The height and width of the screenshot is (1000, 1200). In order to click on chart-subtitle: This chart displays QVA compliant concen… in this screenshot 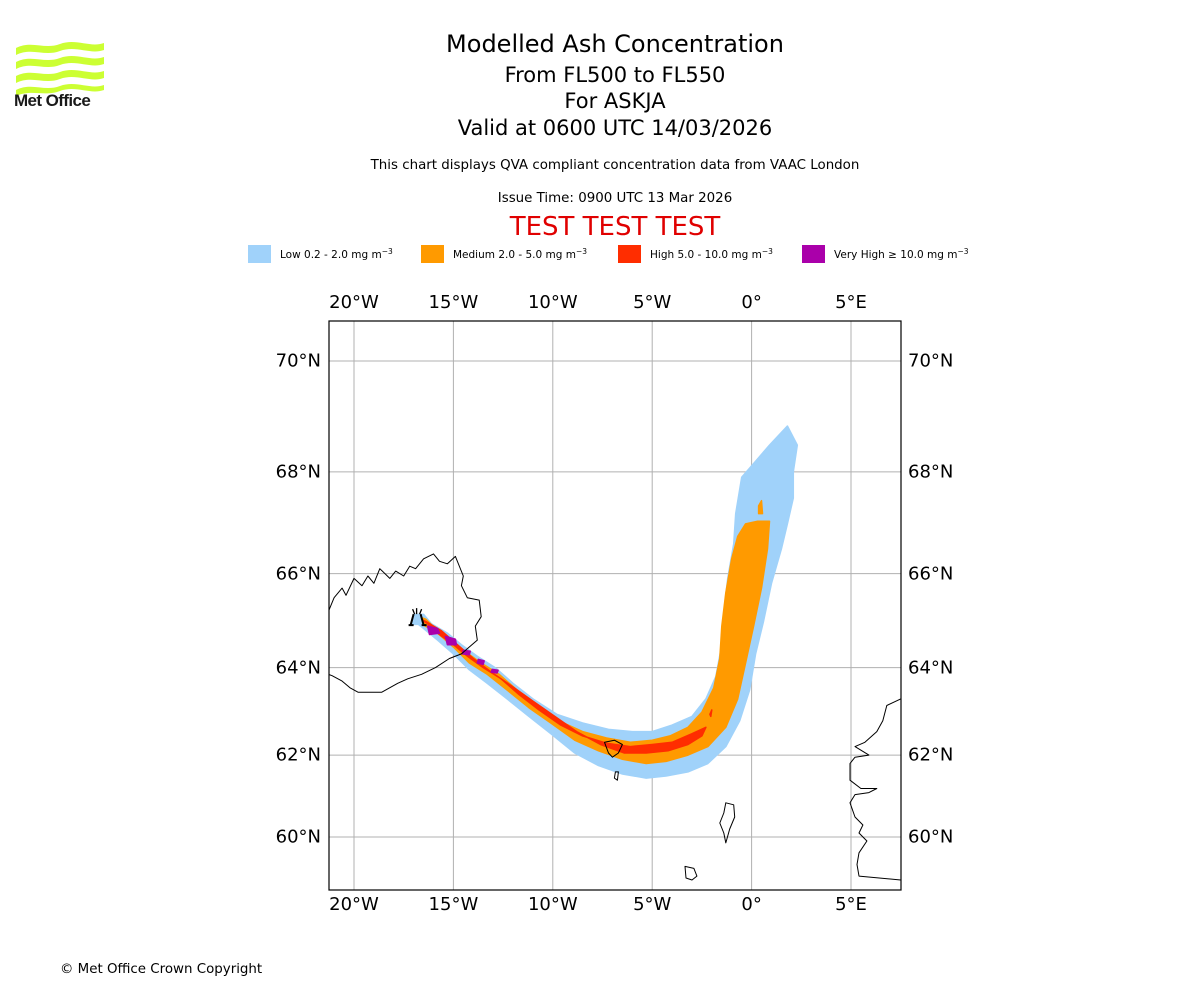, I will do `click(615, 165)`.